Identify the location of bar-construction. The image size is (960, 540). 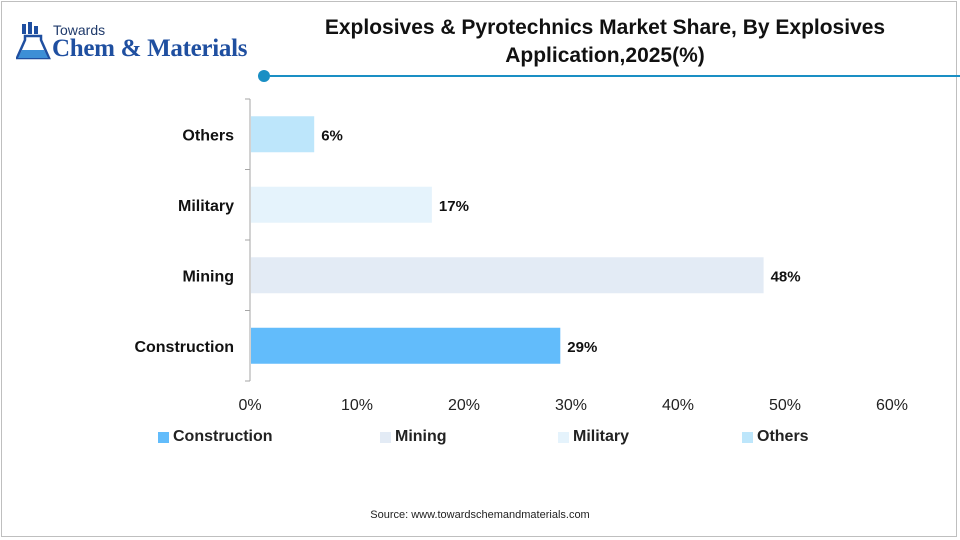
(406, 345).